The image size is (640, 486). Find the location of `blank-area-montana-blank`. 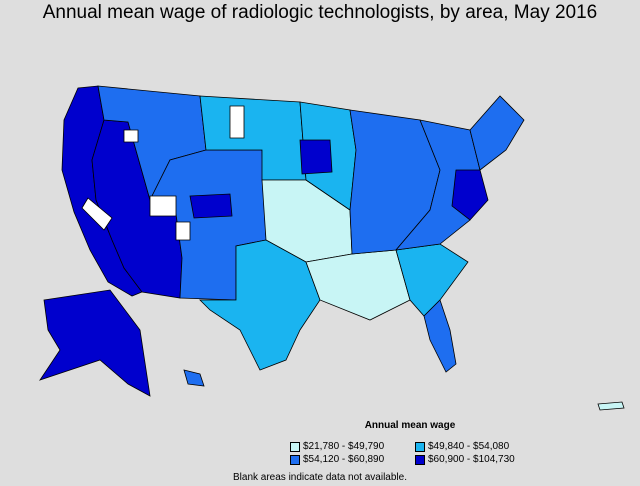

blank-area-montana-blank is located at coordinates (237, 122).